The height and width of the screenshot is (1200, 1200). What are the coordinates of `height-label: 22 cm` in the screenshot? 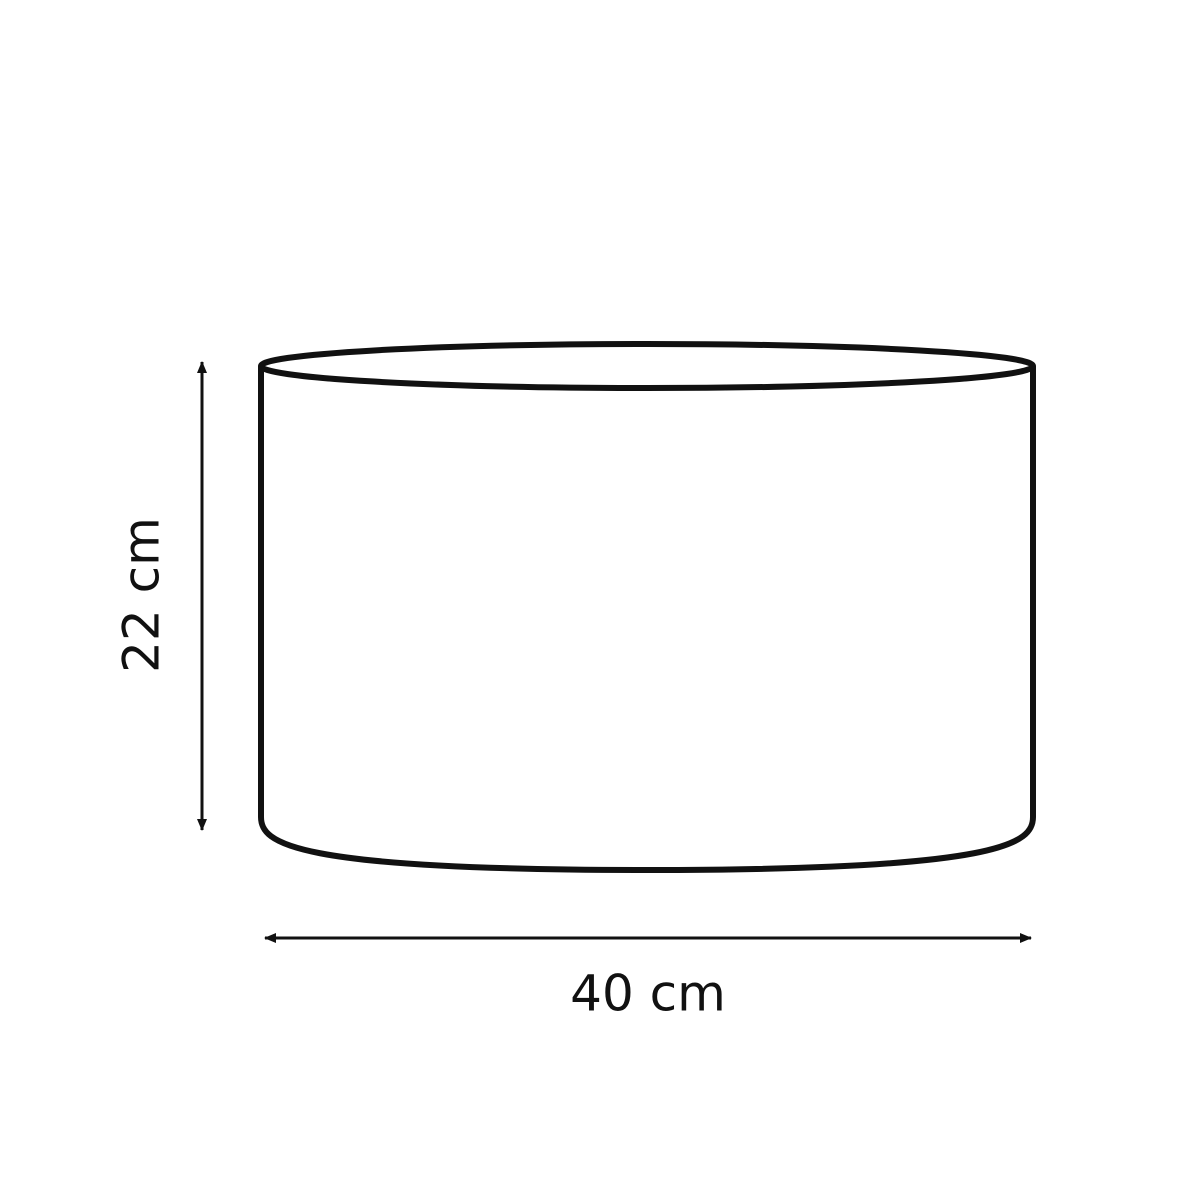 It's located at (142, 595).